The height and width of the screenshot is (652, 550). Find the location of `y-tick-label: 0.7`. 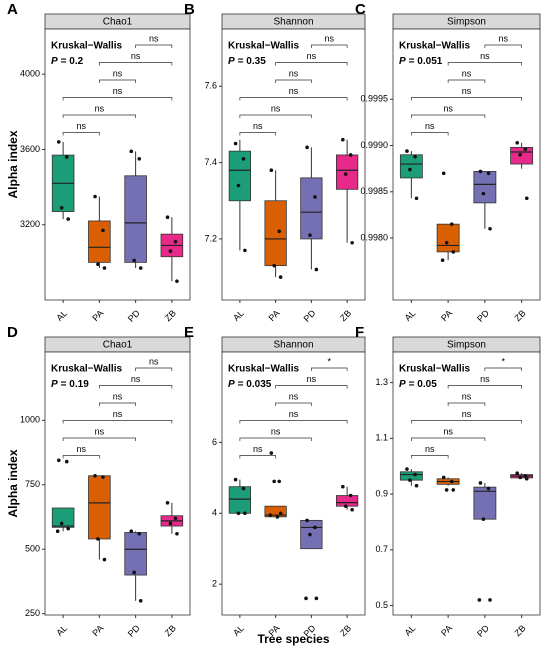

y-tick-label: 0.7 is located at coordinates (381, 549).